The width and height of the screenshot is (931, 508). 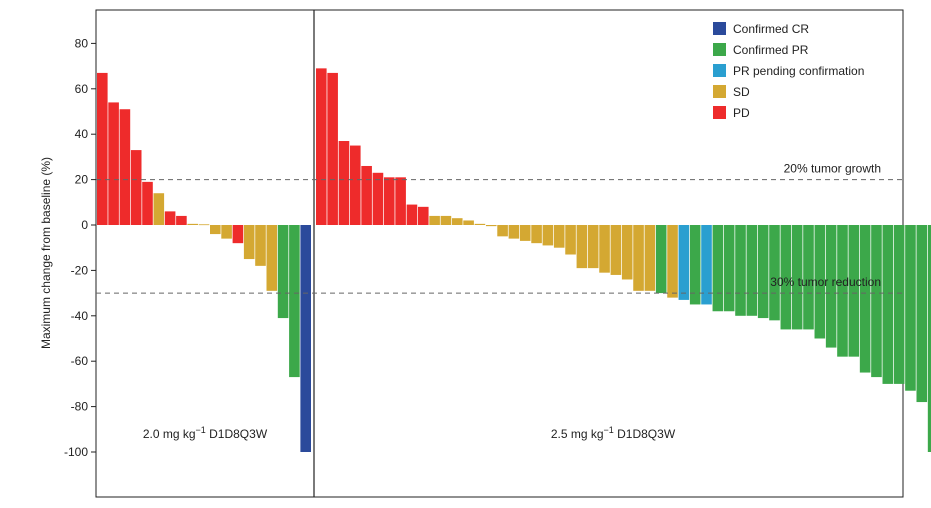 What do you see at coordinates (305, 338) in the screenshot?
I see `bar-cr` at bounding box center [305, 338].